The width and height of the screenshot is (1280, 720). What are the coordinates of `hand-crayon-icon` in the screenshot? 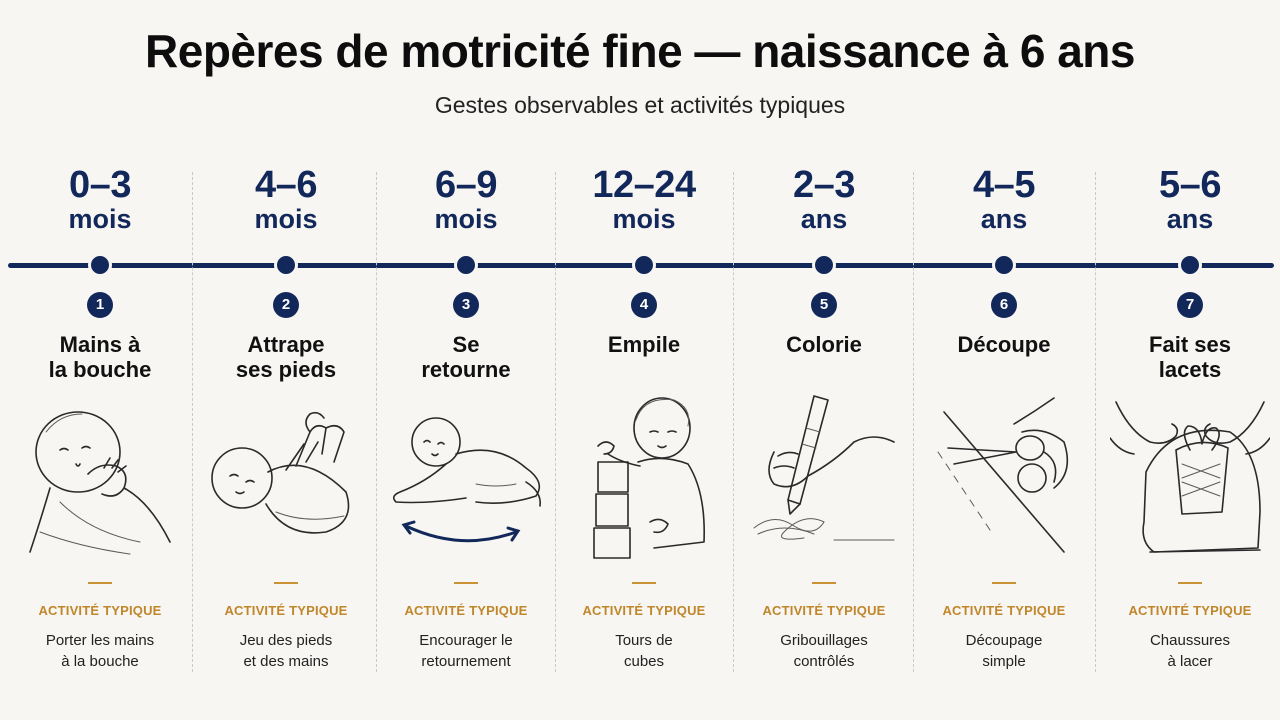 It's located at (824, 468).